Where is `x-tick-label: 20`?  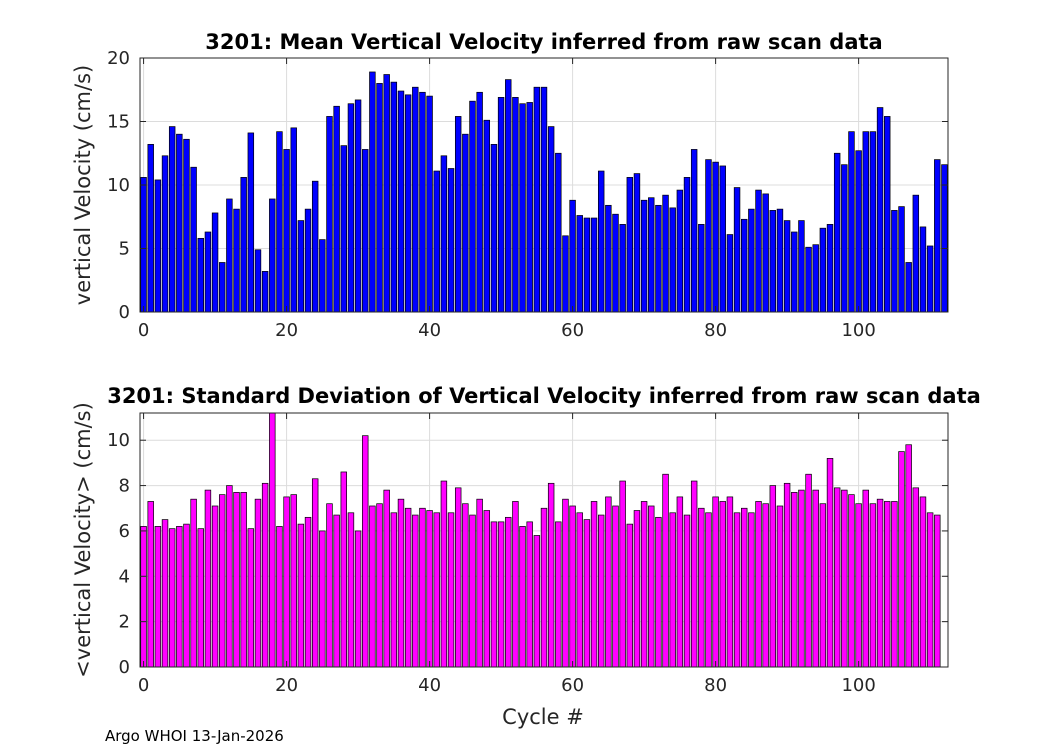 x-tick-label: 20 is located at coordinates (286, 330).